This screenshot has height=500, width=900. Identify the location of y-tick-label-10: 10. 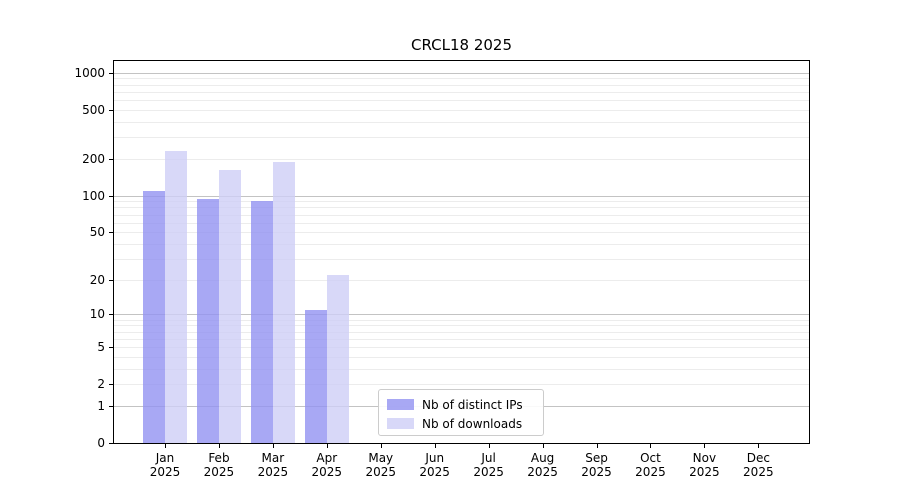
(97, 314).